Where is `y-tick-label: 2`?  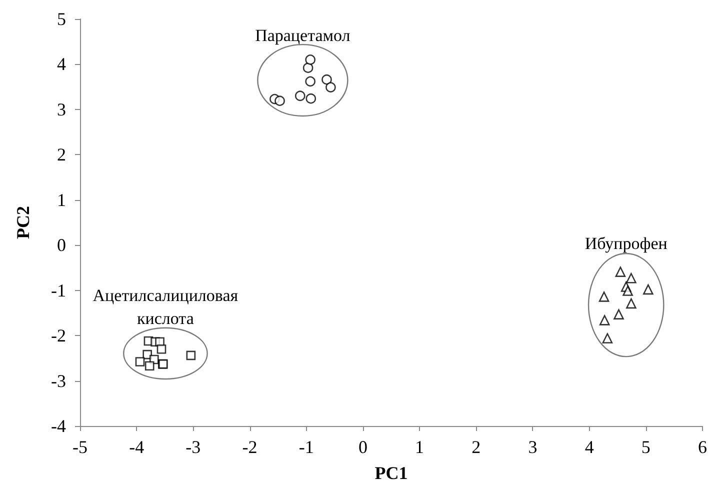
y-tick-label: 2 is located at coordinates (61, 154).